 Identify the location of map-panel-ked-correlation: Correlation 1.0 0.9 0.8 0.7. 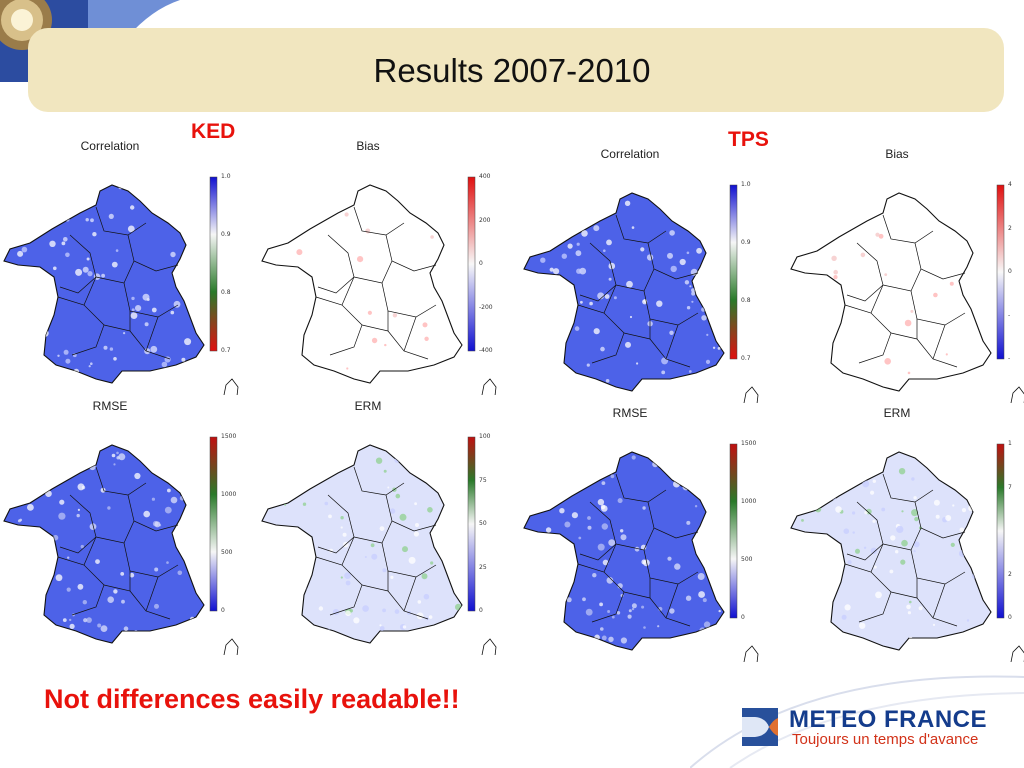
(127, 265).